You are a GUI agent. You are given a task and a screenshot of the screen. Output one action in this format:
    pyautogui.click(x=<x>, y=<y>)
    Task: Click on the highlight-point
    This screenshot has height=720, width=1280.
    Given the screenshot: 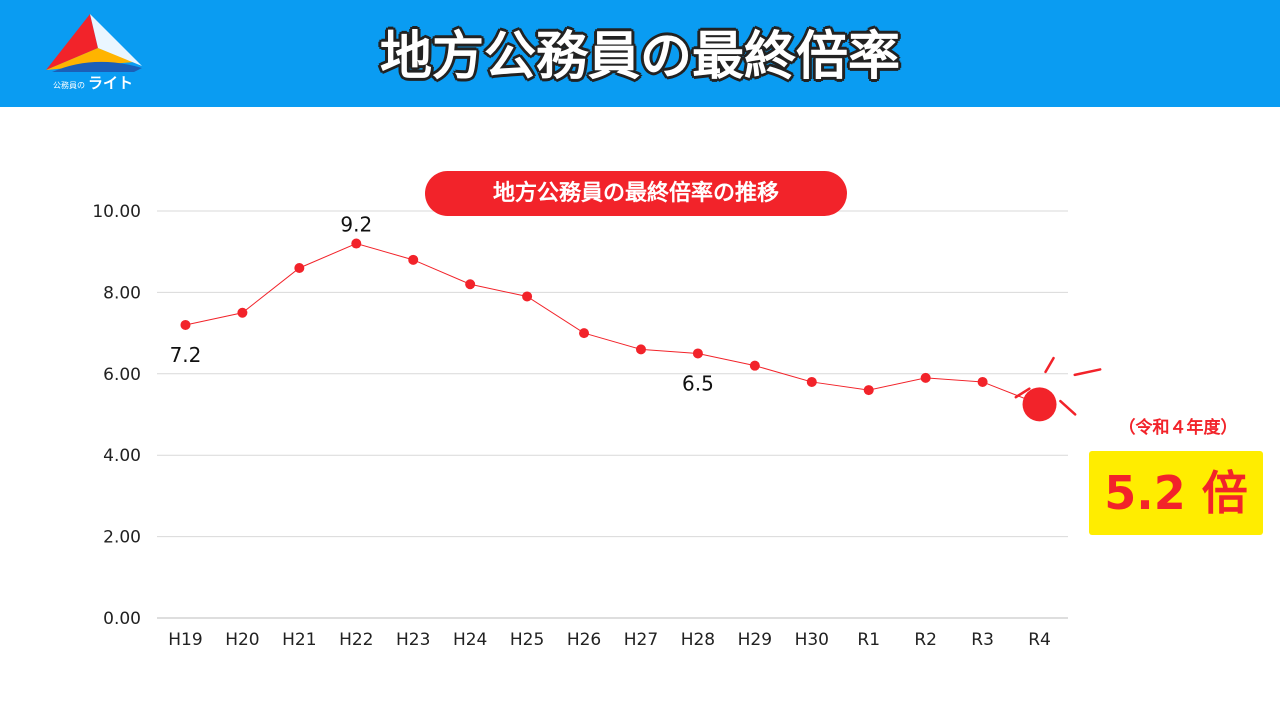 What is the action you would take?
    pyautogui.click(x=1039, y=404)
    